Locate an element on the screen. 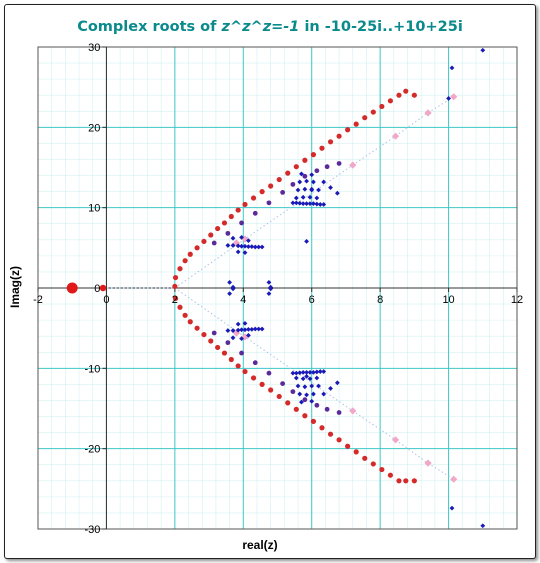 The width and height of the screenshot is (540, 563). title-part: in -10-25i..+10+25i is located at coordinates (380, 27).